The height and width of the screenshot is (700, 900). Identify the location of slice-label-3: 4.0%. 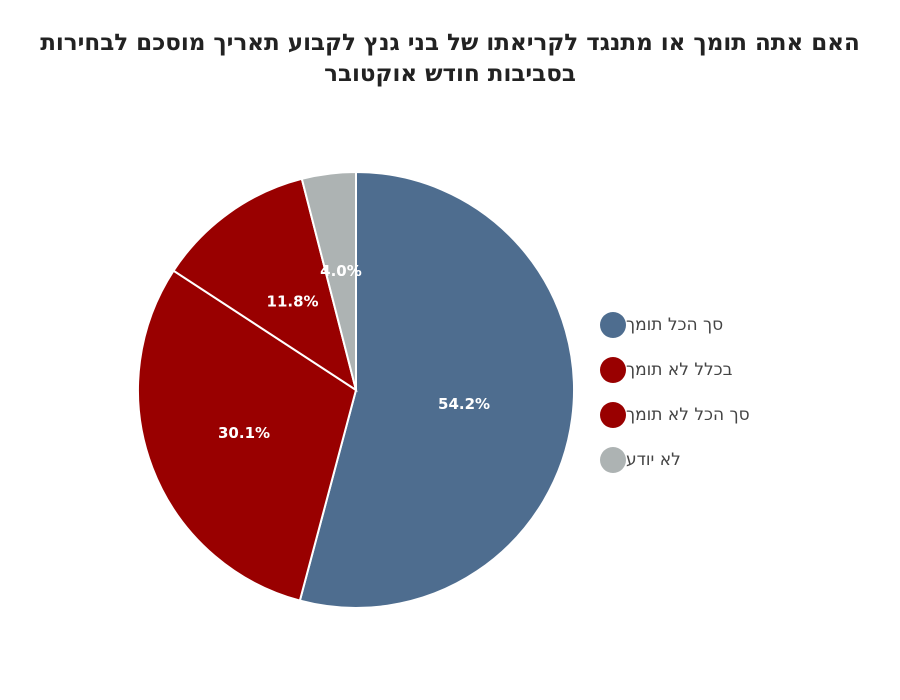
(341, 271).